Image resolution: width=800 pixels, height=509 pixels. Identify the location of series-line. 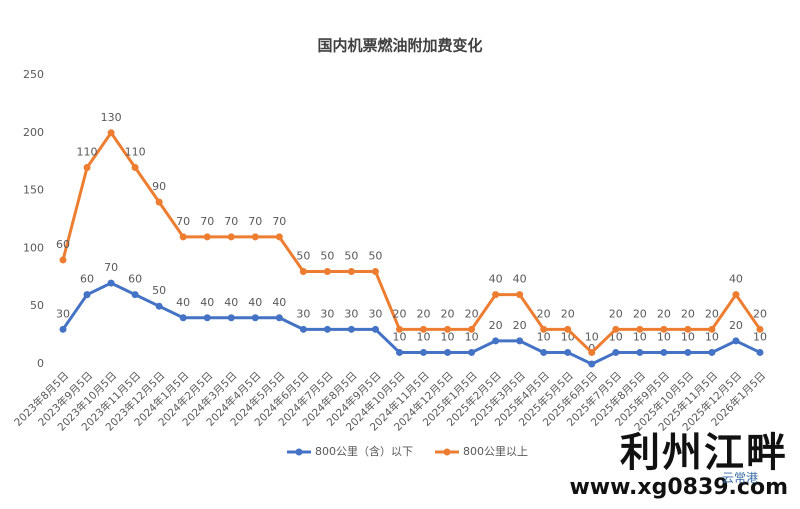
(411, 323).